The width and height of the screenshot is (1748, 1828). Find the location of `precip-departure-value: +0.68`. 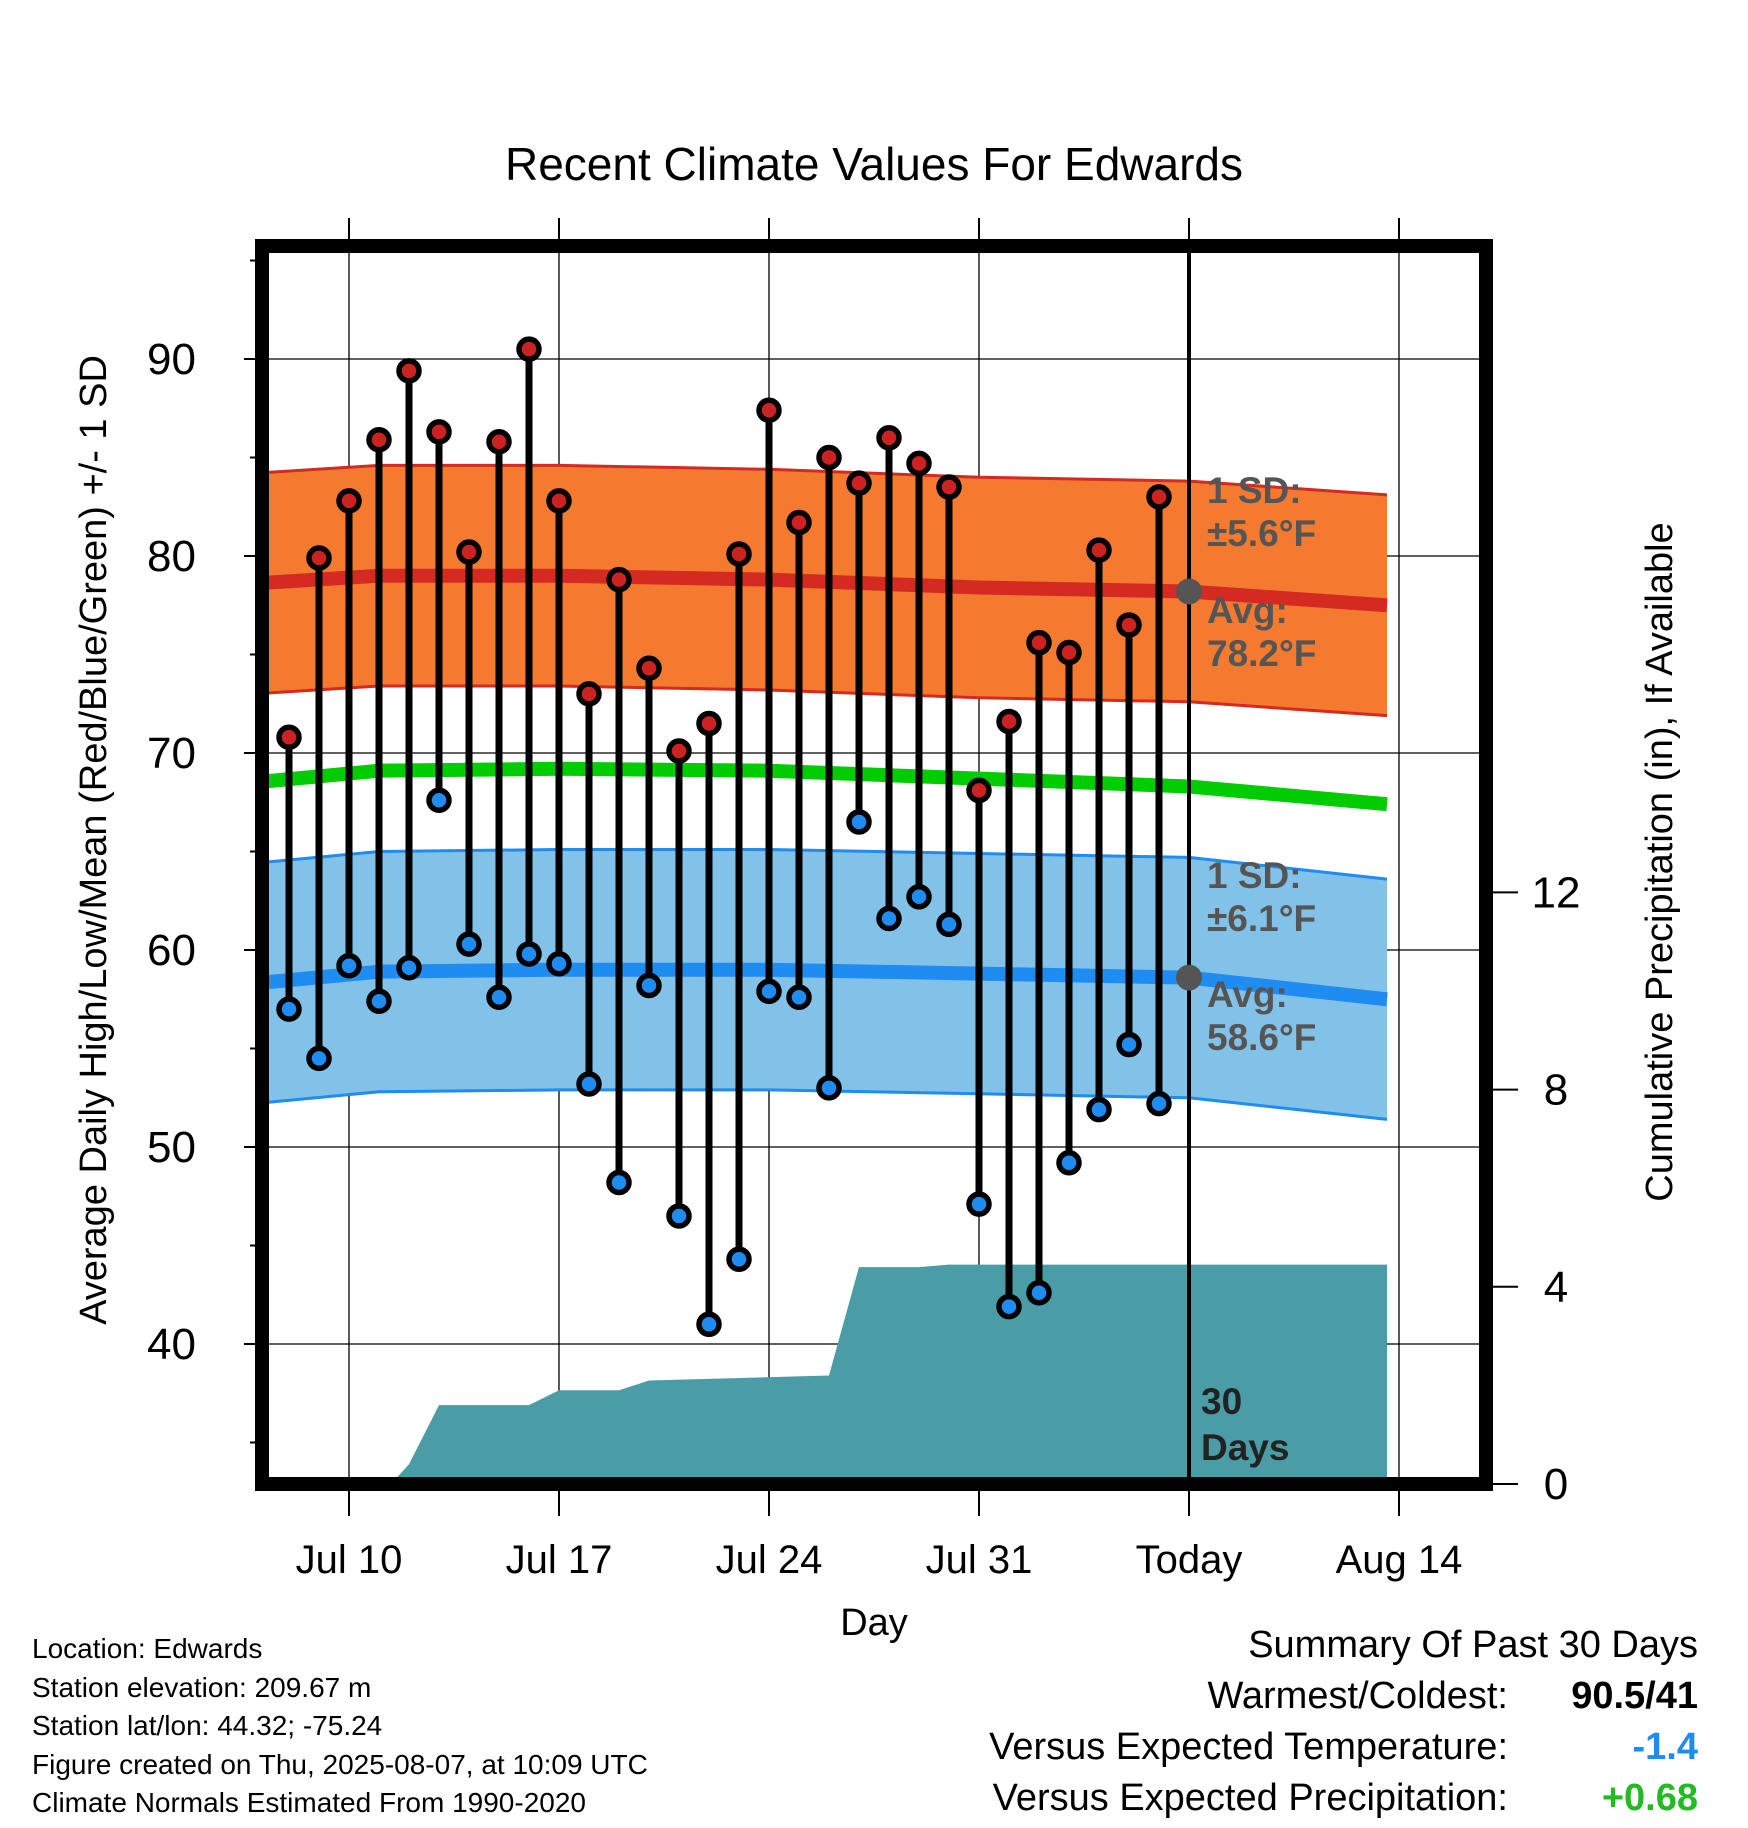

precip-departure-value: +0.68 is located at coordinates (1649, 1798).